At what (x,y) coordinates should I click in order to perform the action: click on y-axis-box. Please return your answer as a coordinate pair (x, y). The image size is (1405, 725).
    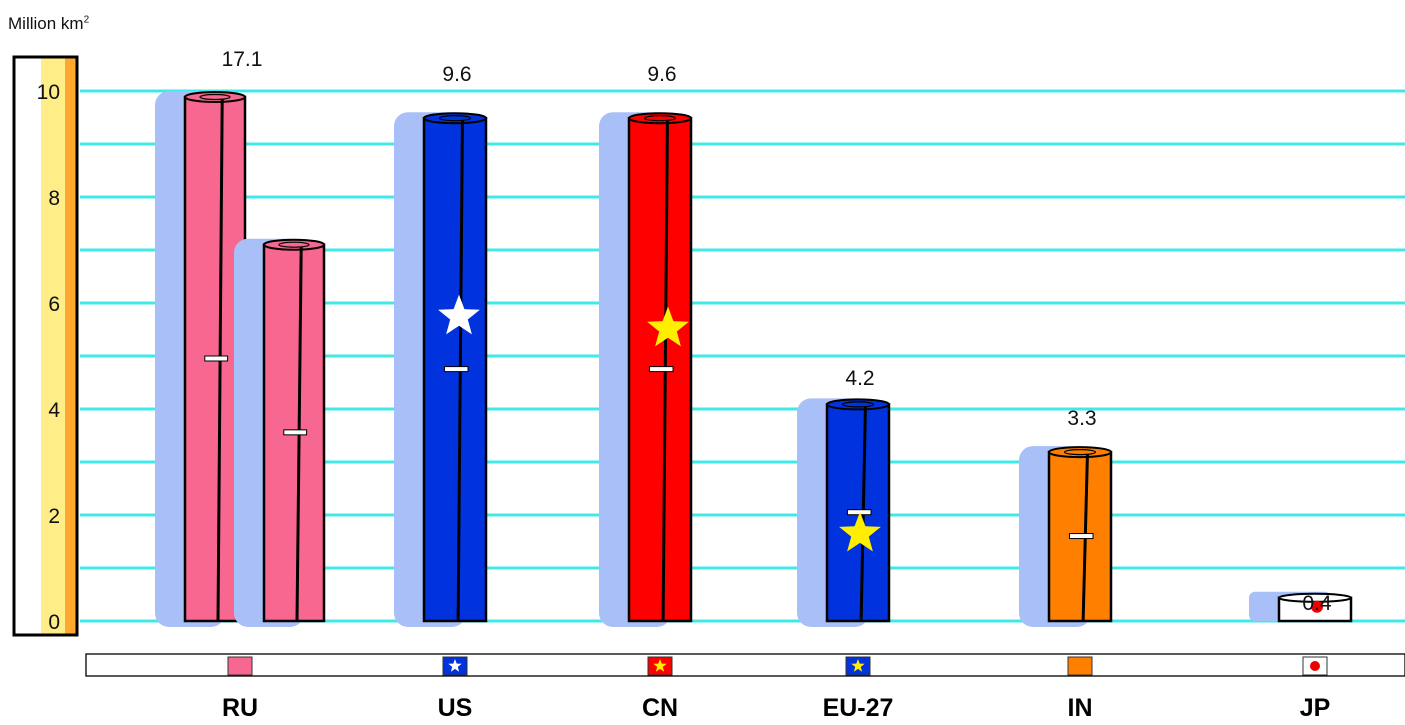
    Looking at the image, I should click on (45, 346).